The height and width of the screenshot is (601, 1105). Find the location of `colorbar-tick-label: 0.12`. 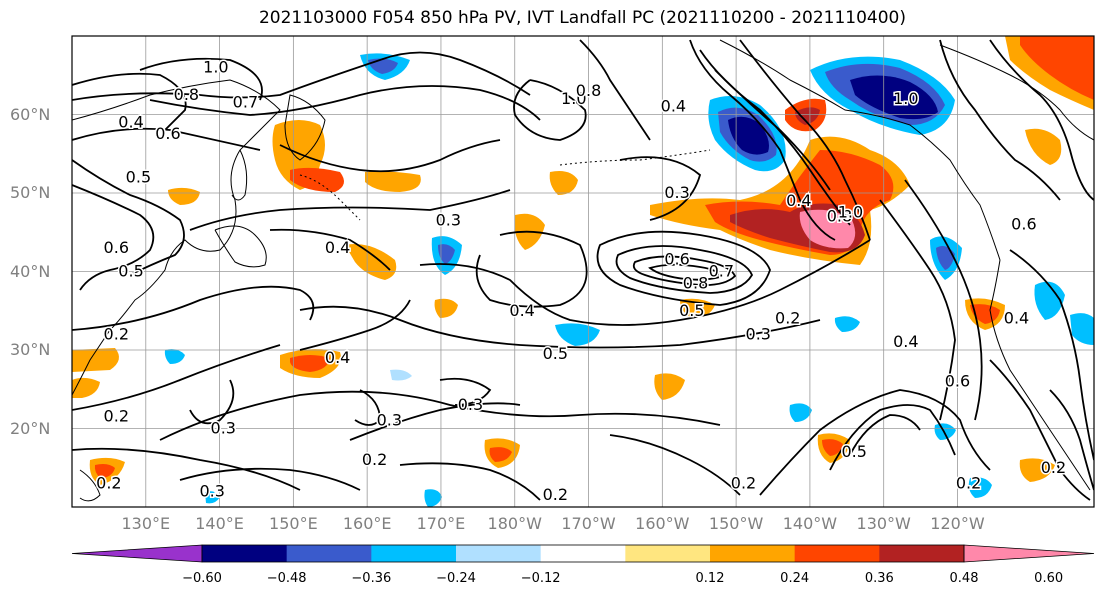

colorbar-tick-label: 0.12 is located at coordinates (710, 578).